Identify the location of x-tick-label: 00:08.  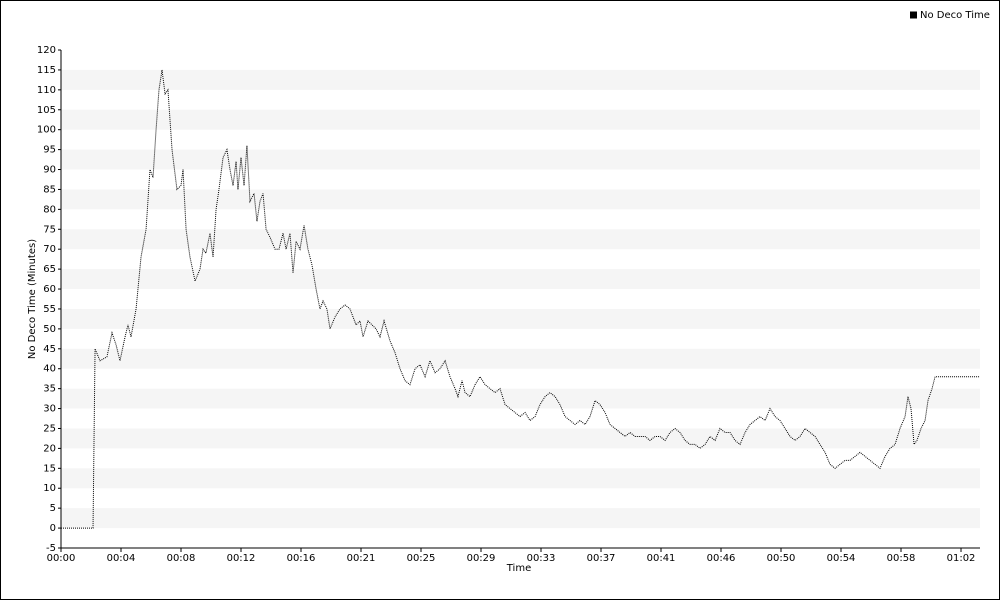
(181, 558).